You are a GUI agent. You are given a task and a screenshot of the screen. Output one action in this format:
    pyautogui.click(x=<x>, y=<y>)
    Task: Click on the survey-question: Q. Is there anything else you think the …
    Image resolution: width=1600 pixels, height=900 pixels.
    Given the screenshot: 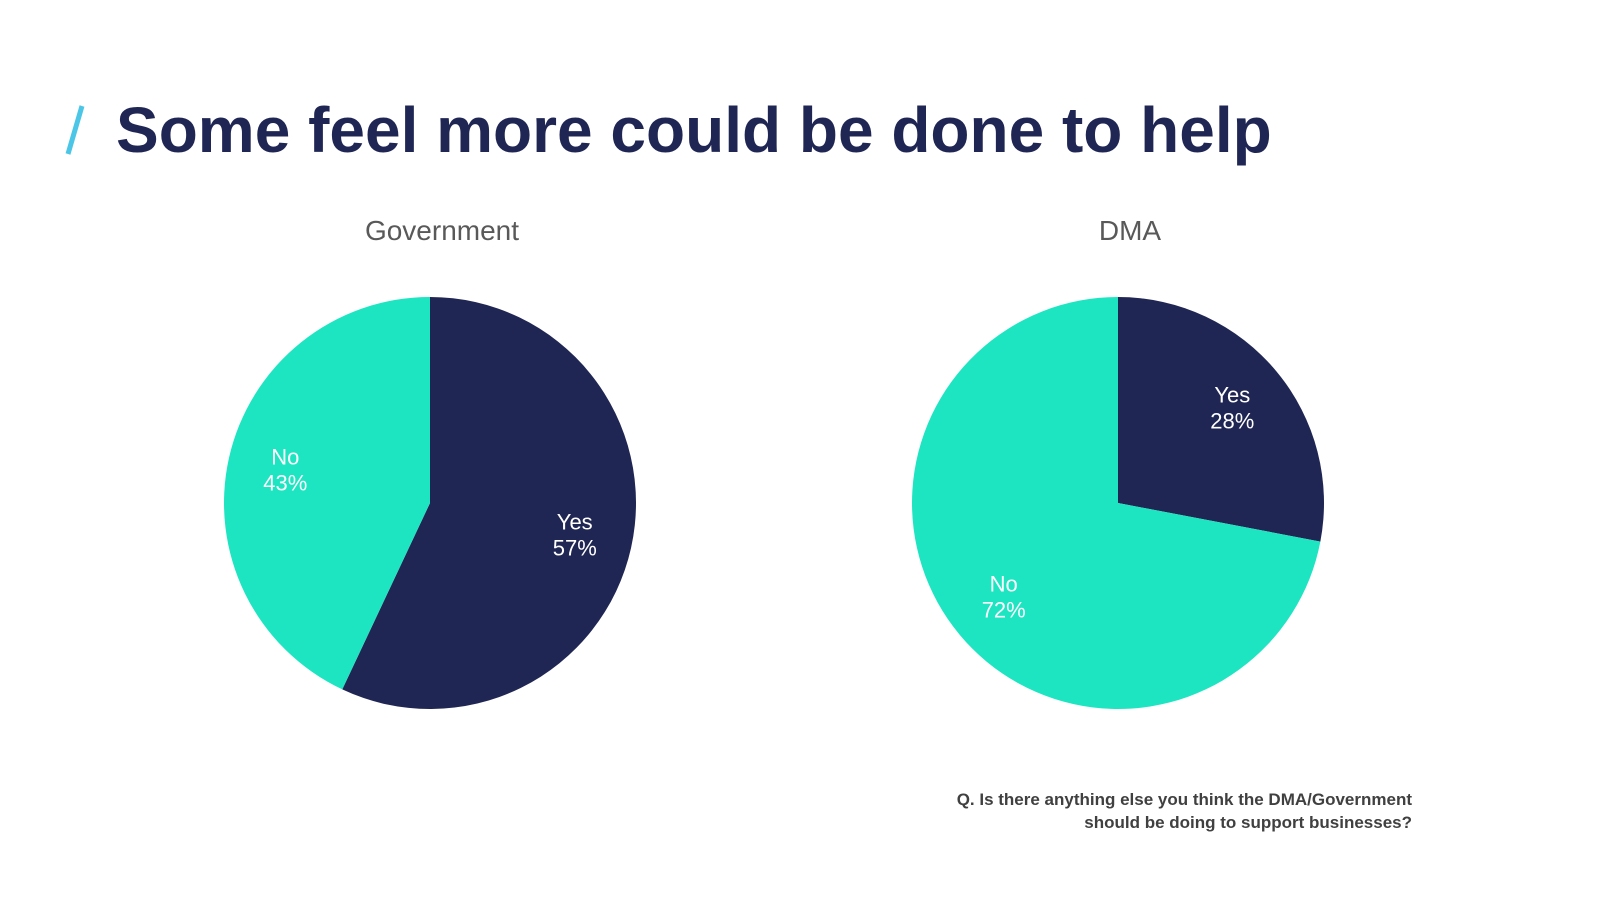 What is the action you would take?
    pyautogui.click(x=1112, y=811)
    